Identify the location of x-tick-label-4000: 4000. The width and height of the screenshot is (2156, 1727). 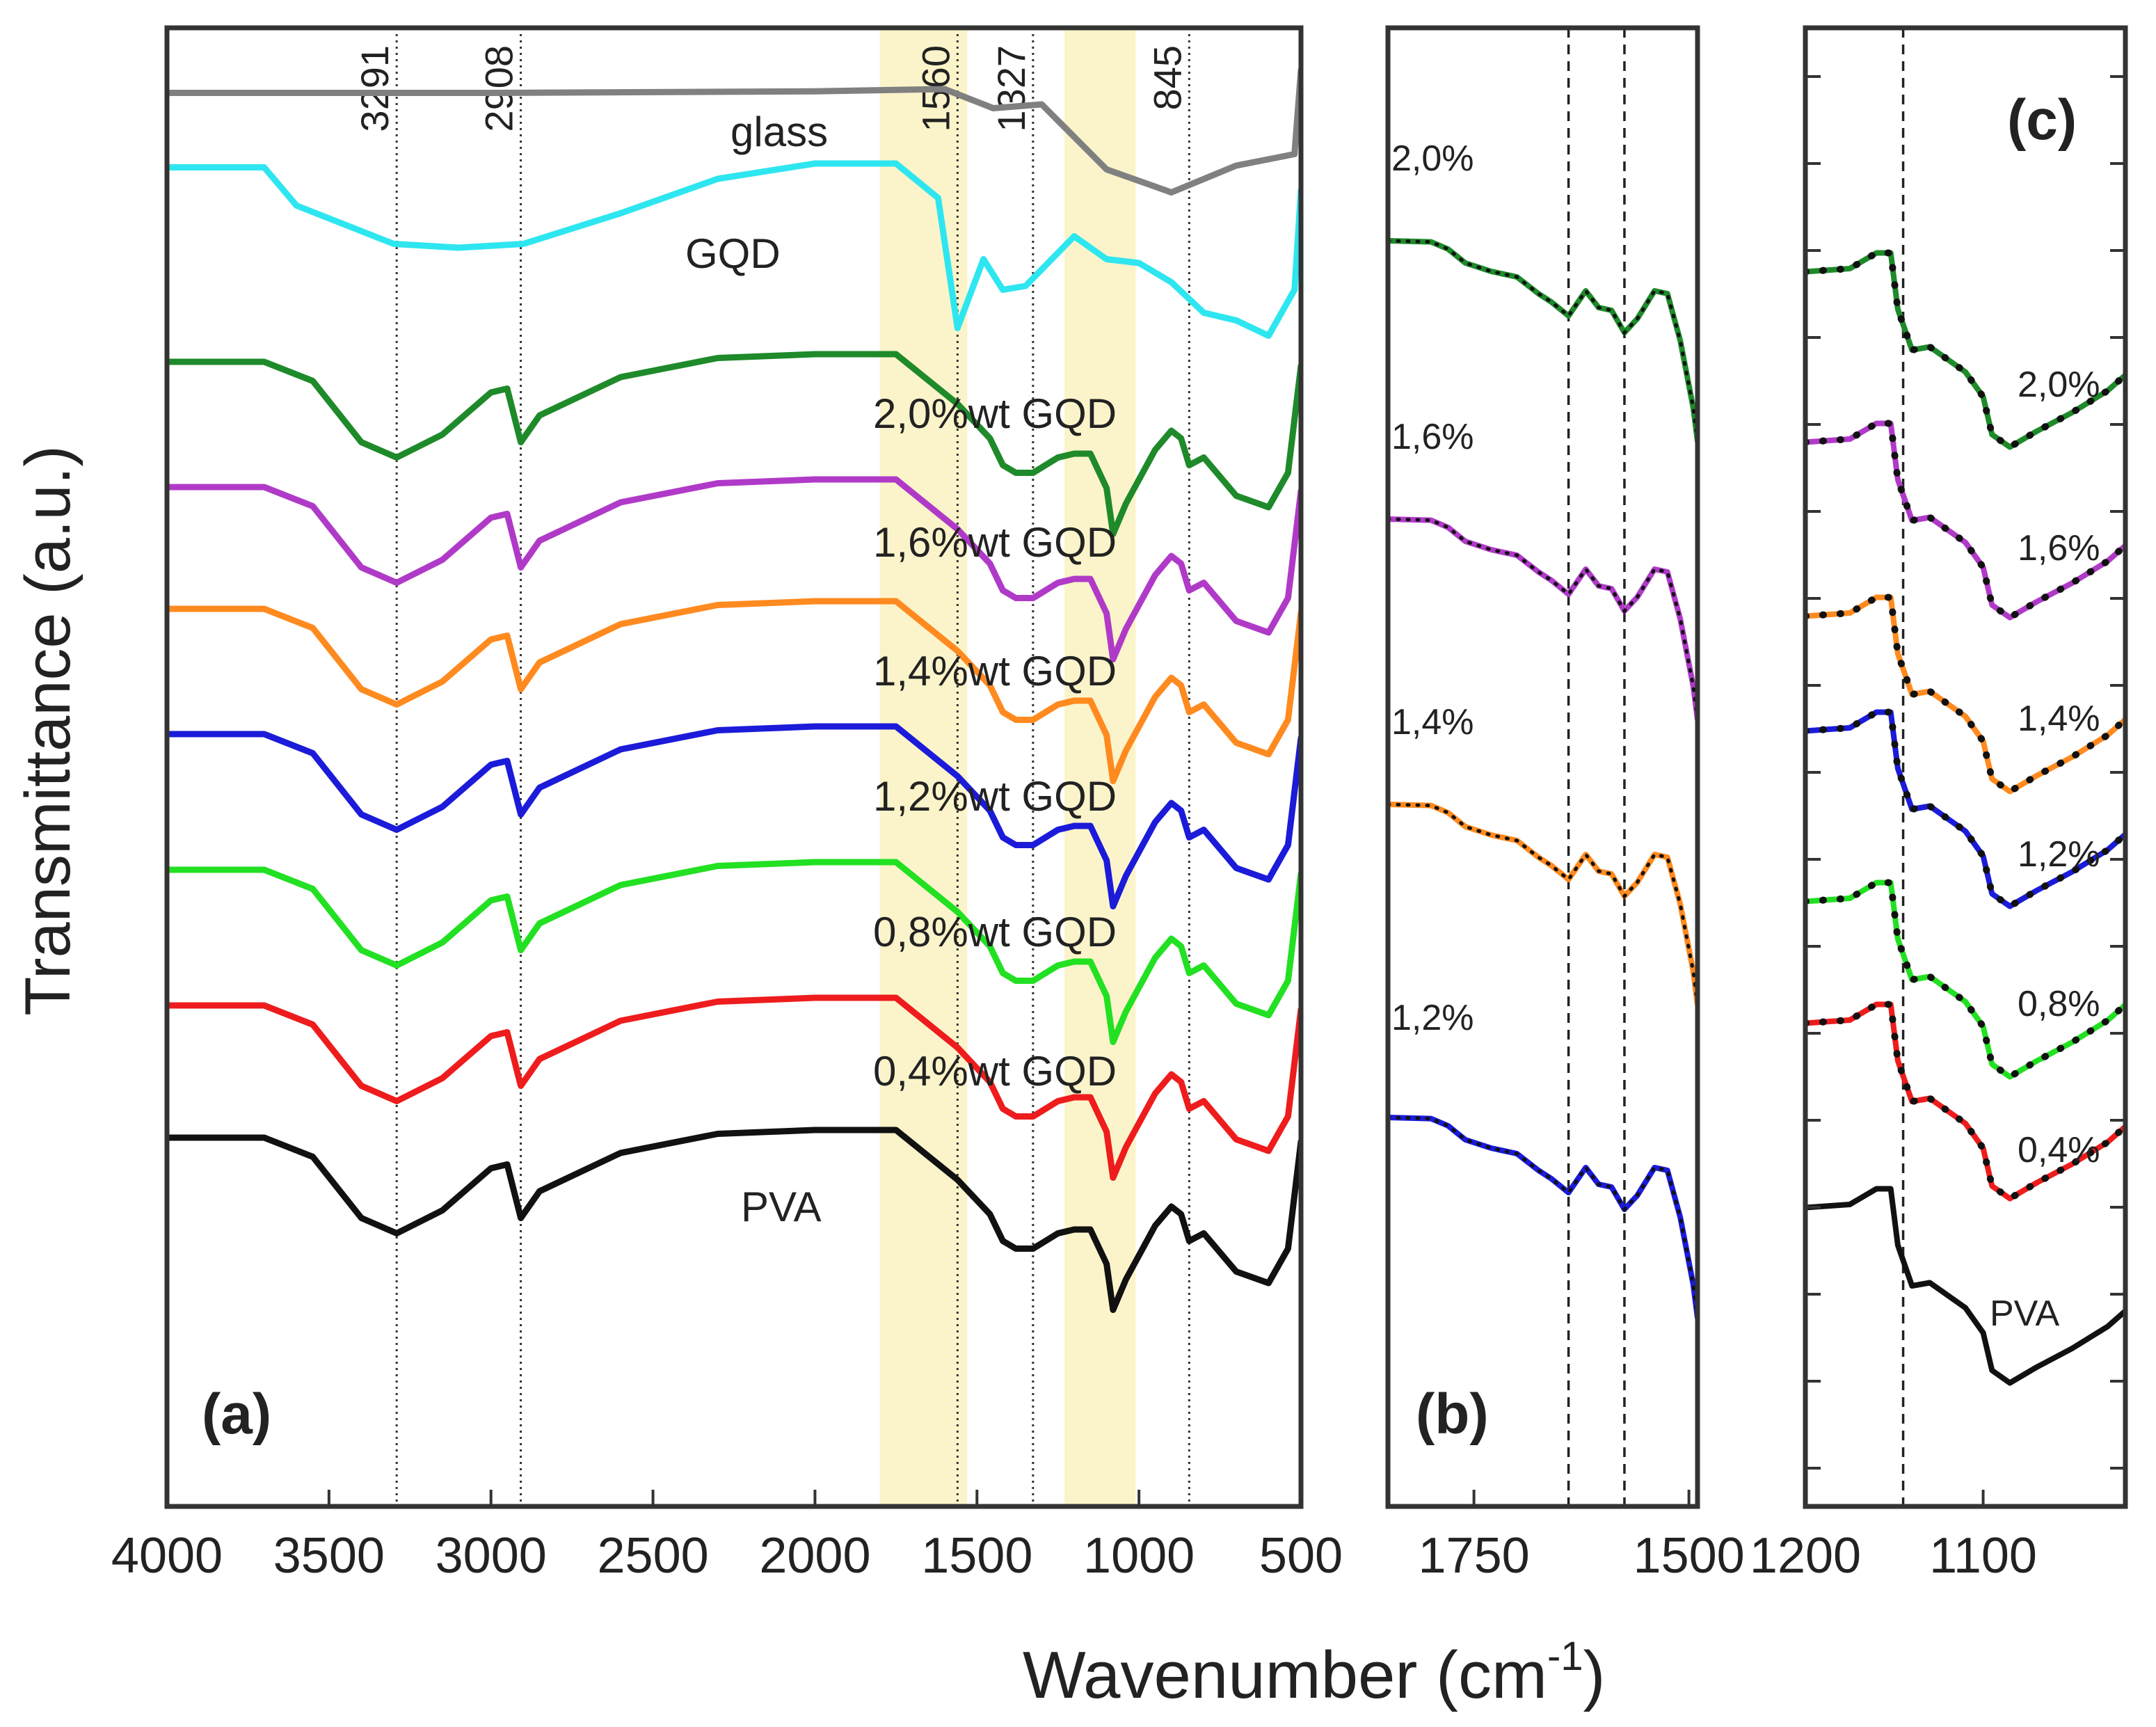
(167, 1556).